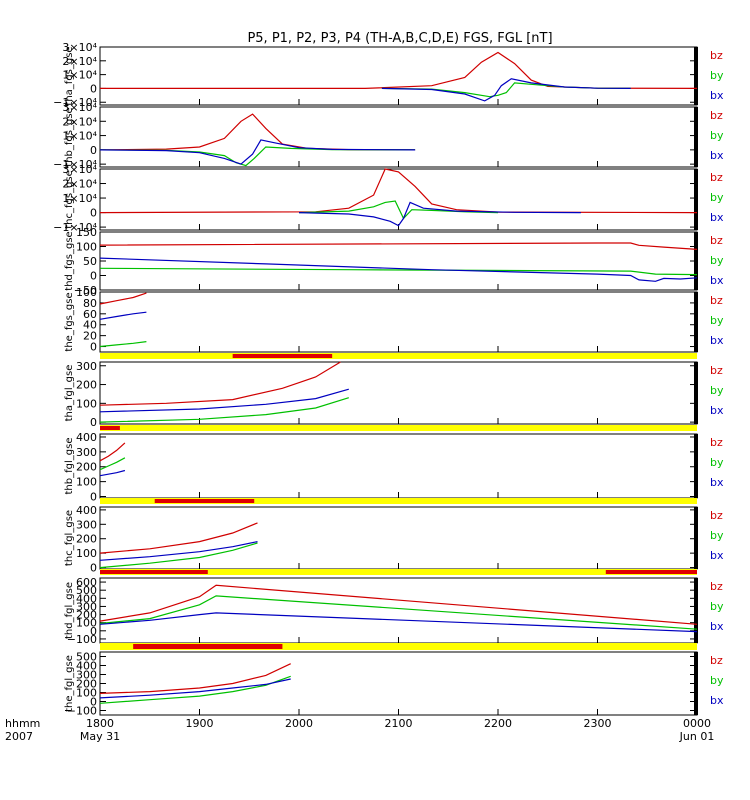 The width and height of the screenshot is (750, 800). I want to click on time-tick-label: 1900, so click(200, 723).